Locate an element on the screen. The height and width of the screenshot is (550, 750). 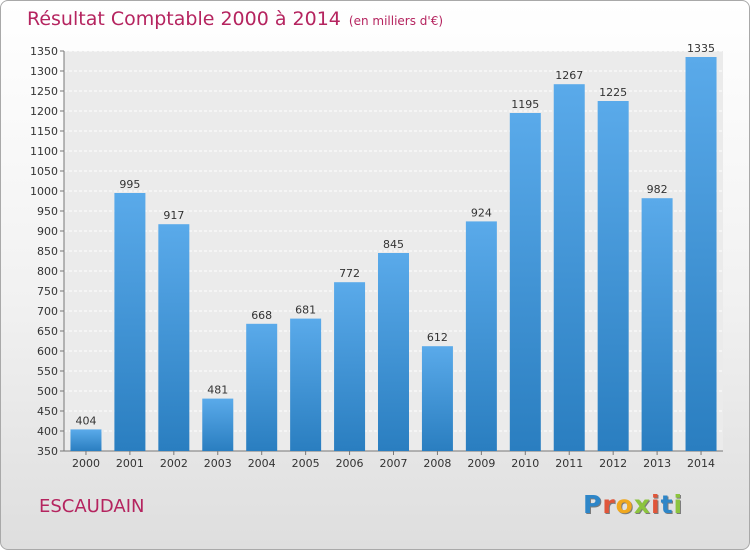
data-label: 681 is located at coordinates (305, 310).